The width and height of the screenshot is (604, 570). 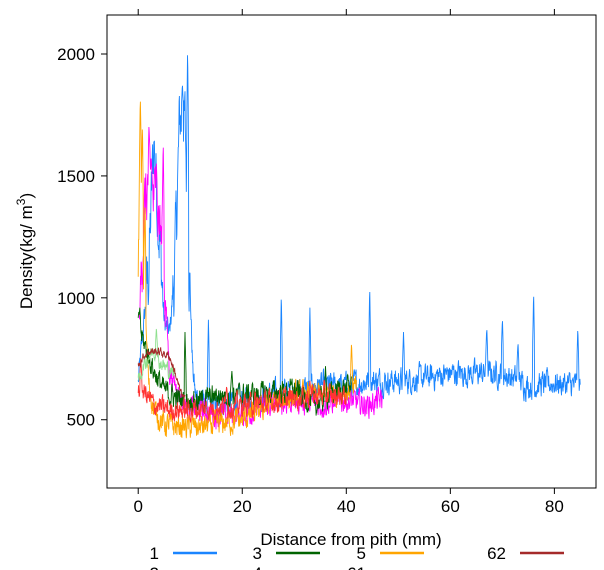 I want to click on y-tick-label: 1000, so click(x=76, y=298).